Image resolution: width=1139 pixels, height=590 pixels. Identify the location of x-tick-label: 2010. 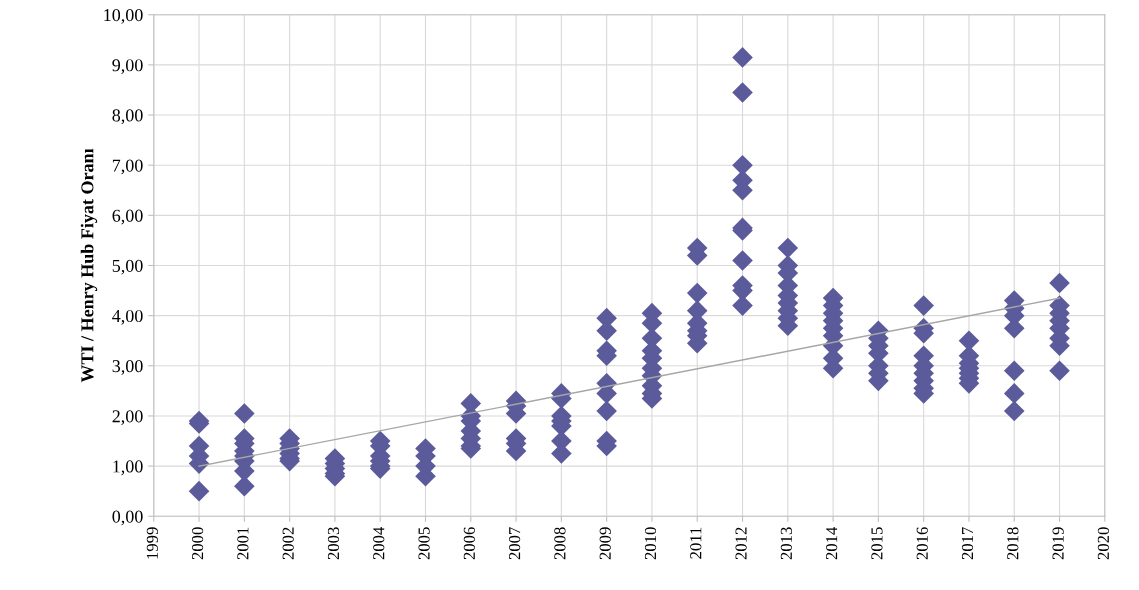
(650, 543).